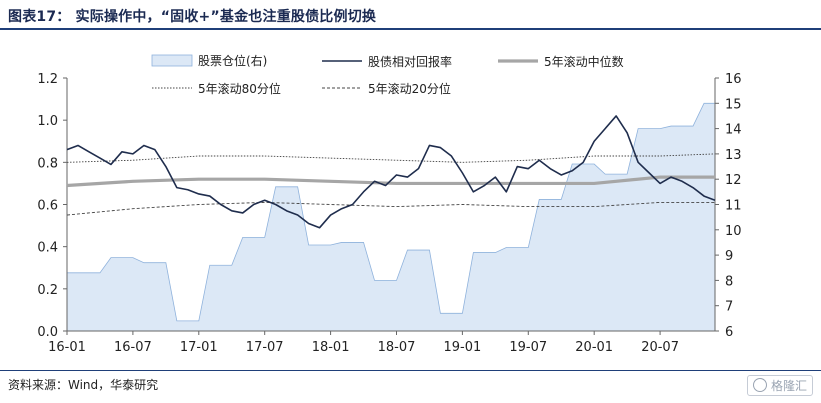 The image size is (821, 403). Describe the element at coordinates (83, 385) in the screenshot. I see `source-note: 资料来源：Wind，华泰研究` at that location.